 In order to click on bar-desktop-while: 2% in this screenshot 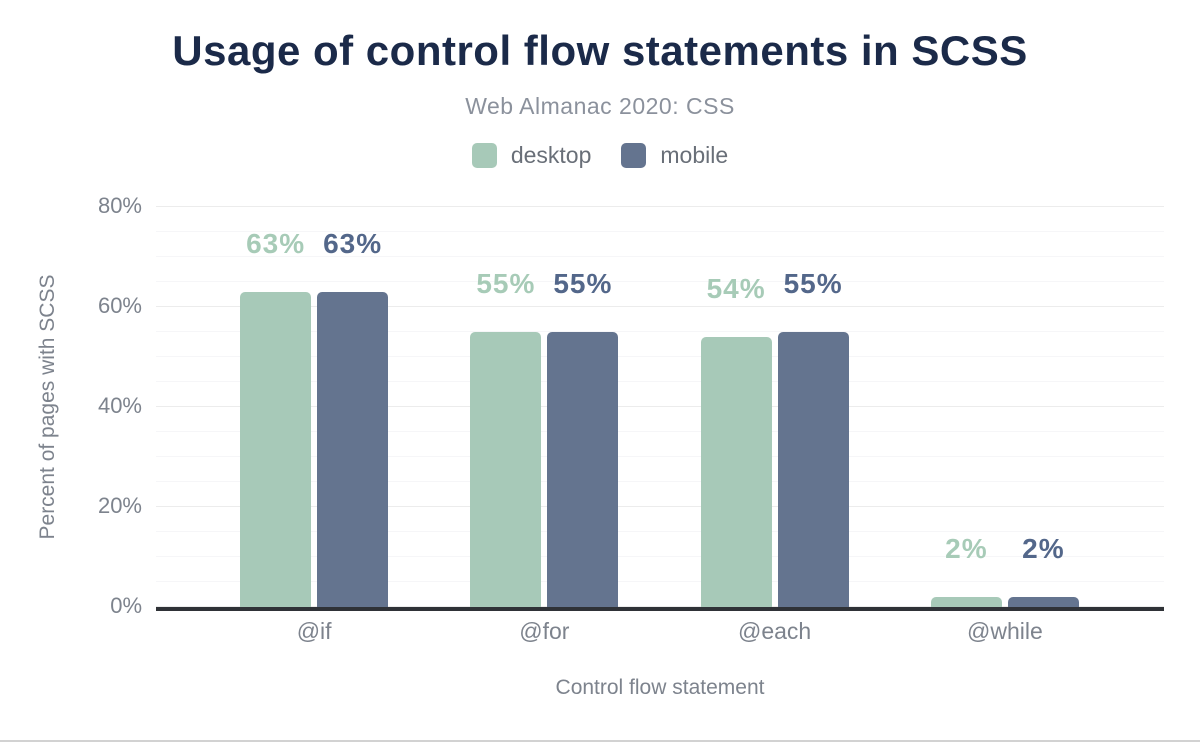, I will do `click(966, 570)`.